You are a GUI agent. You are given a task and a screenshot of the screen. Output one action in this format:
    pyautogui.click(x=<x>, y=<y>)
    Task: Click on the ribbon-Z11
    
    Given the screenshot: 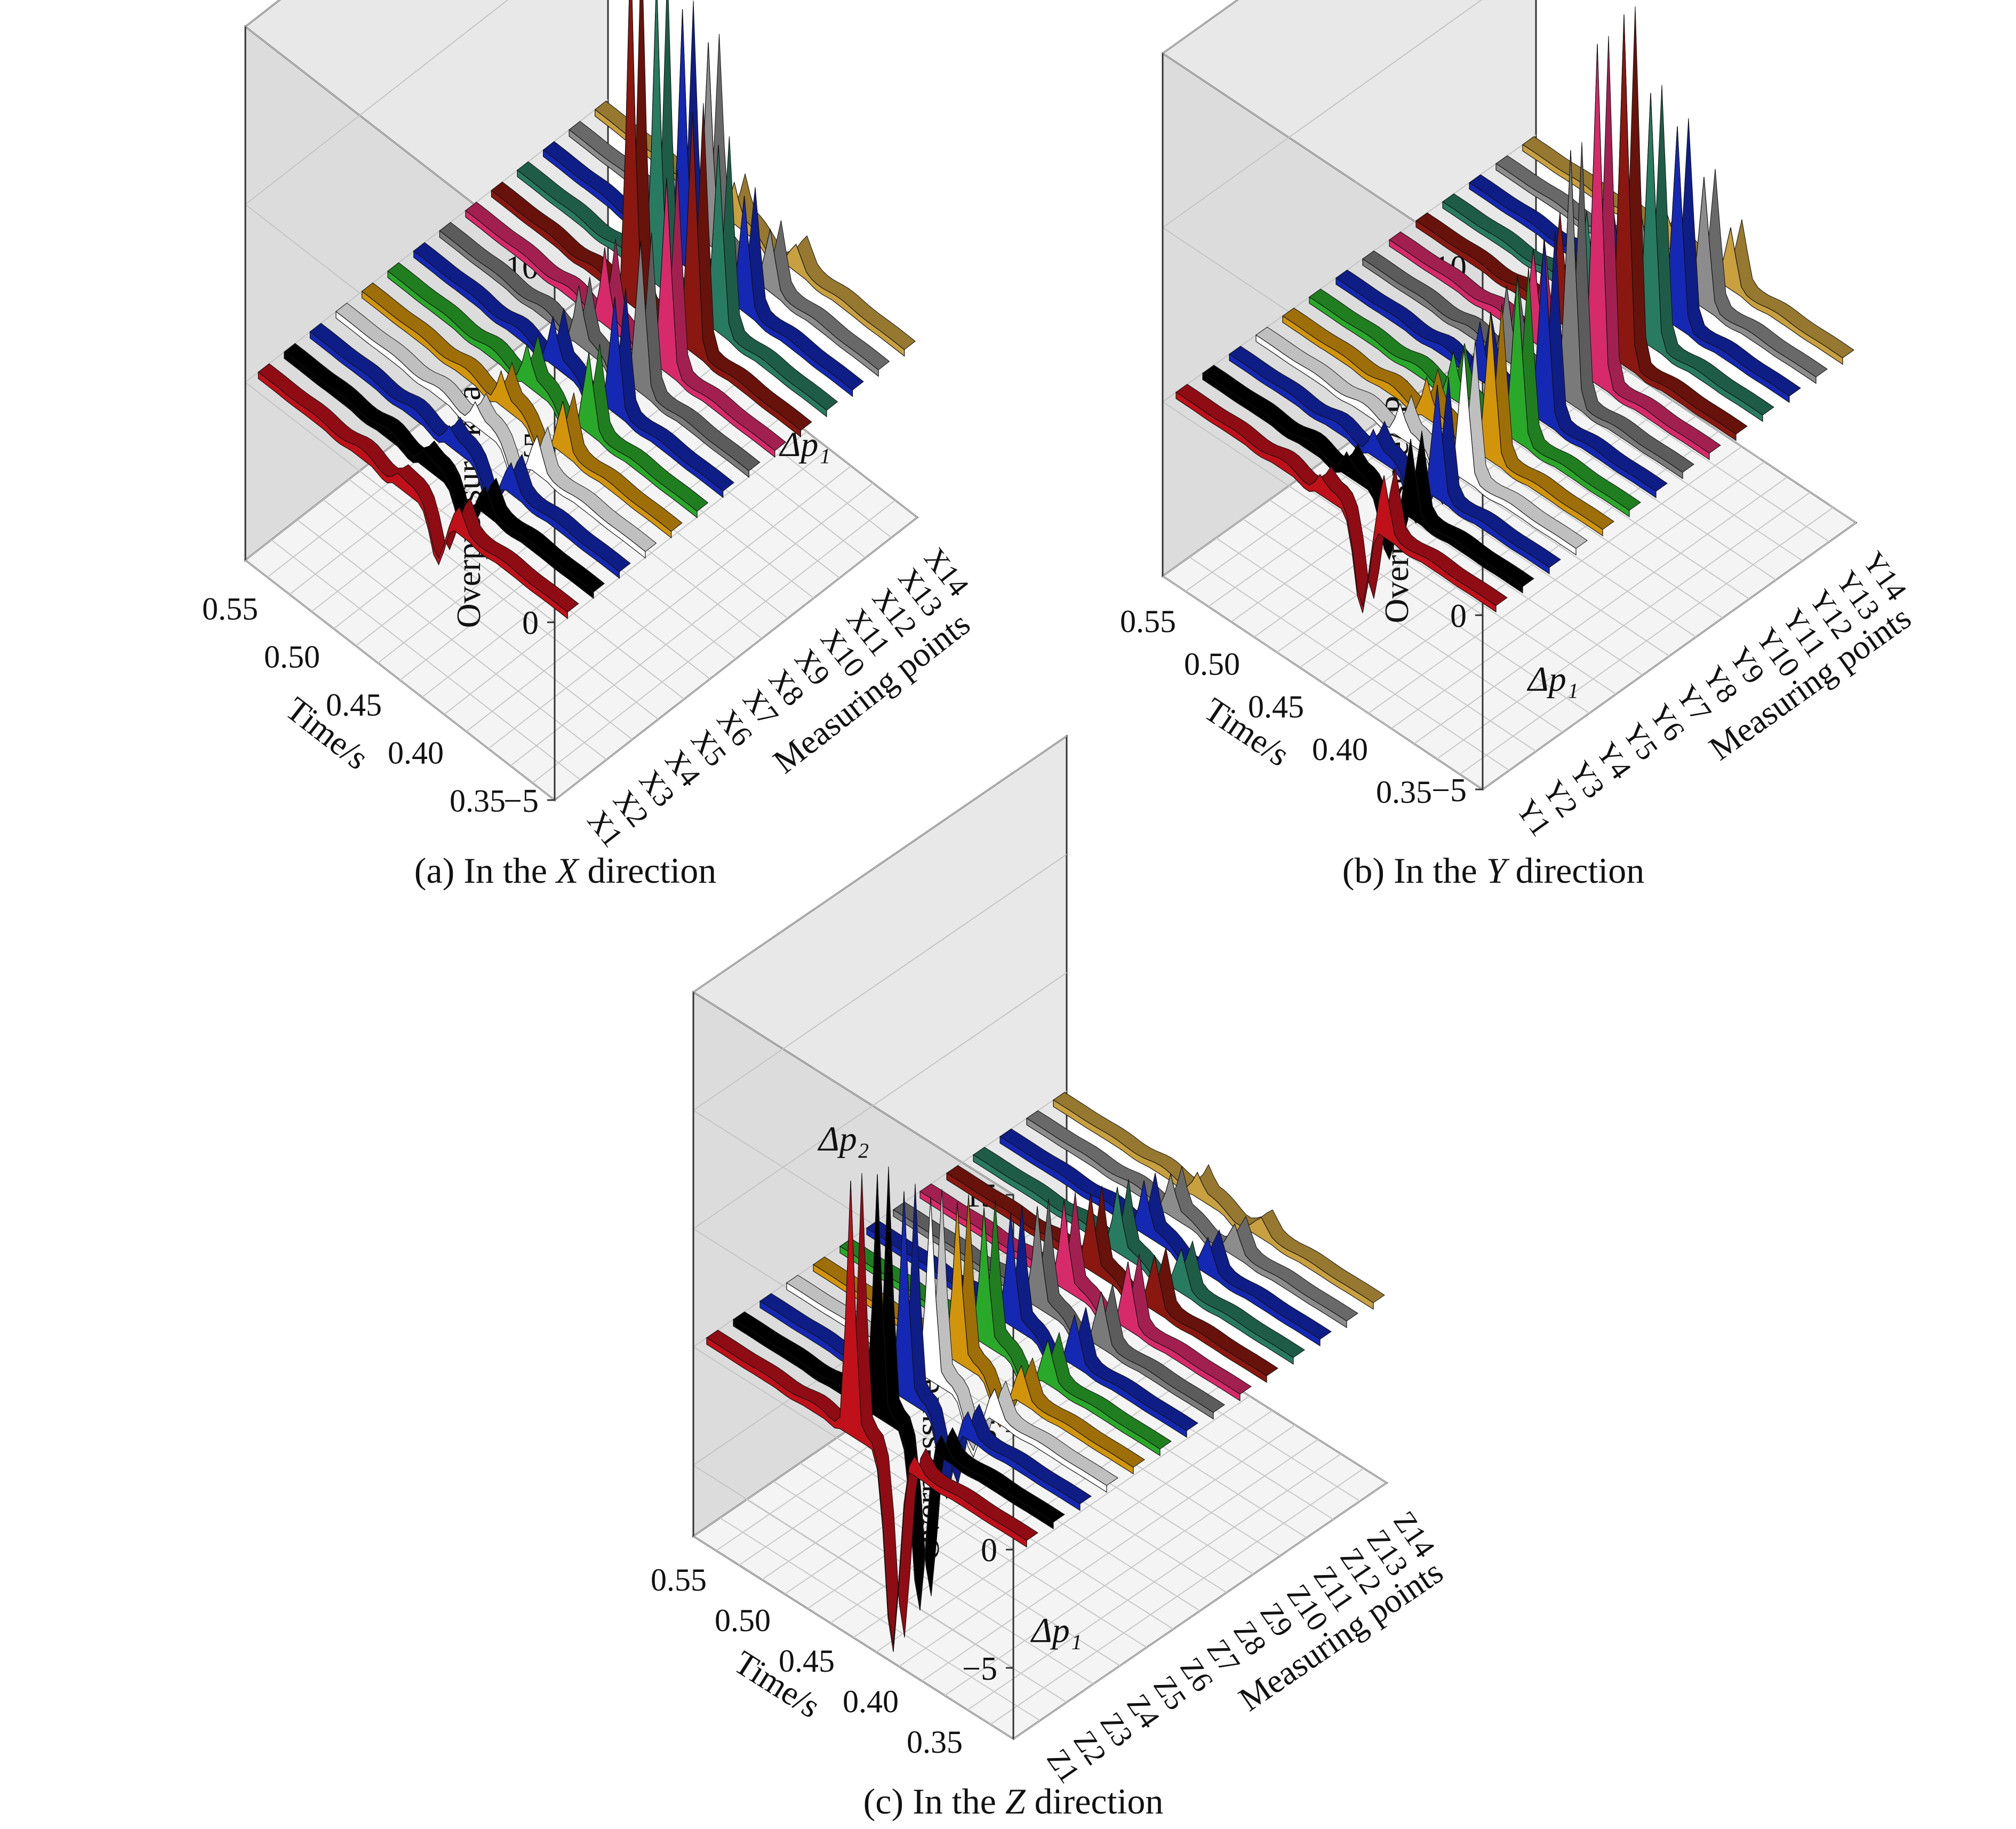 What is the action you would take?
    pyautogui.click(x=1133, y=1260)
    